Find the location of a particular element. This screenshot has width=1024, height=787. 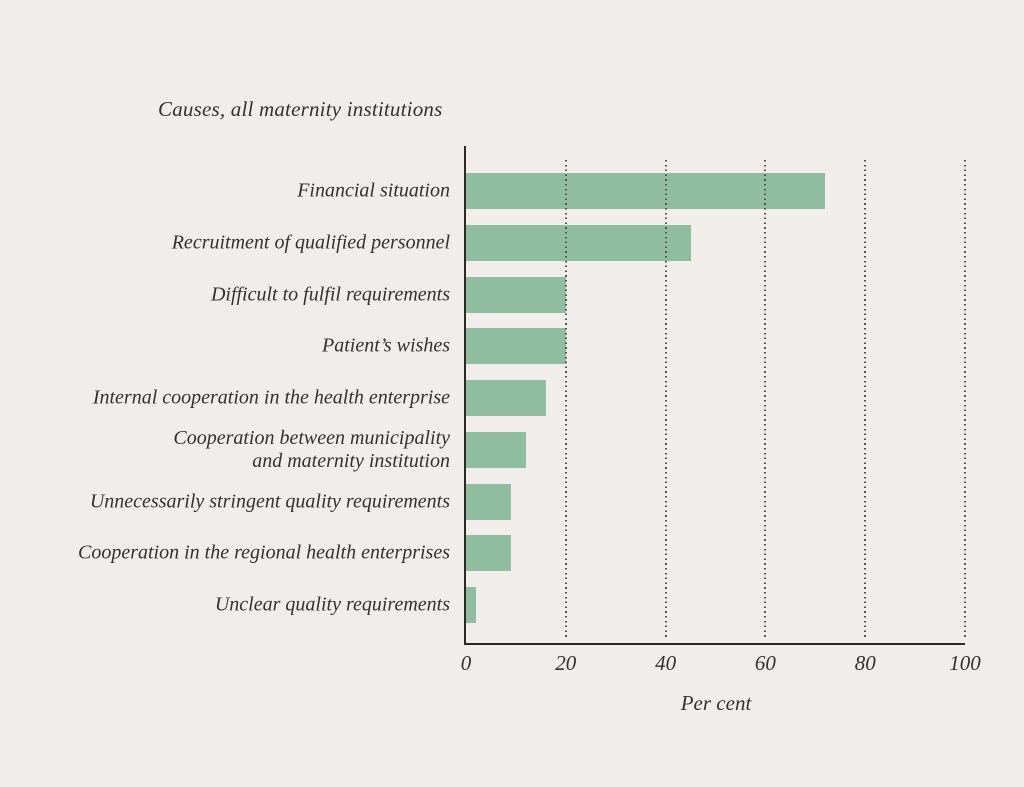

x-tick-label: 80 is located at coordinates (865, 663).